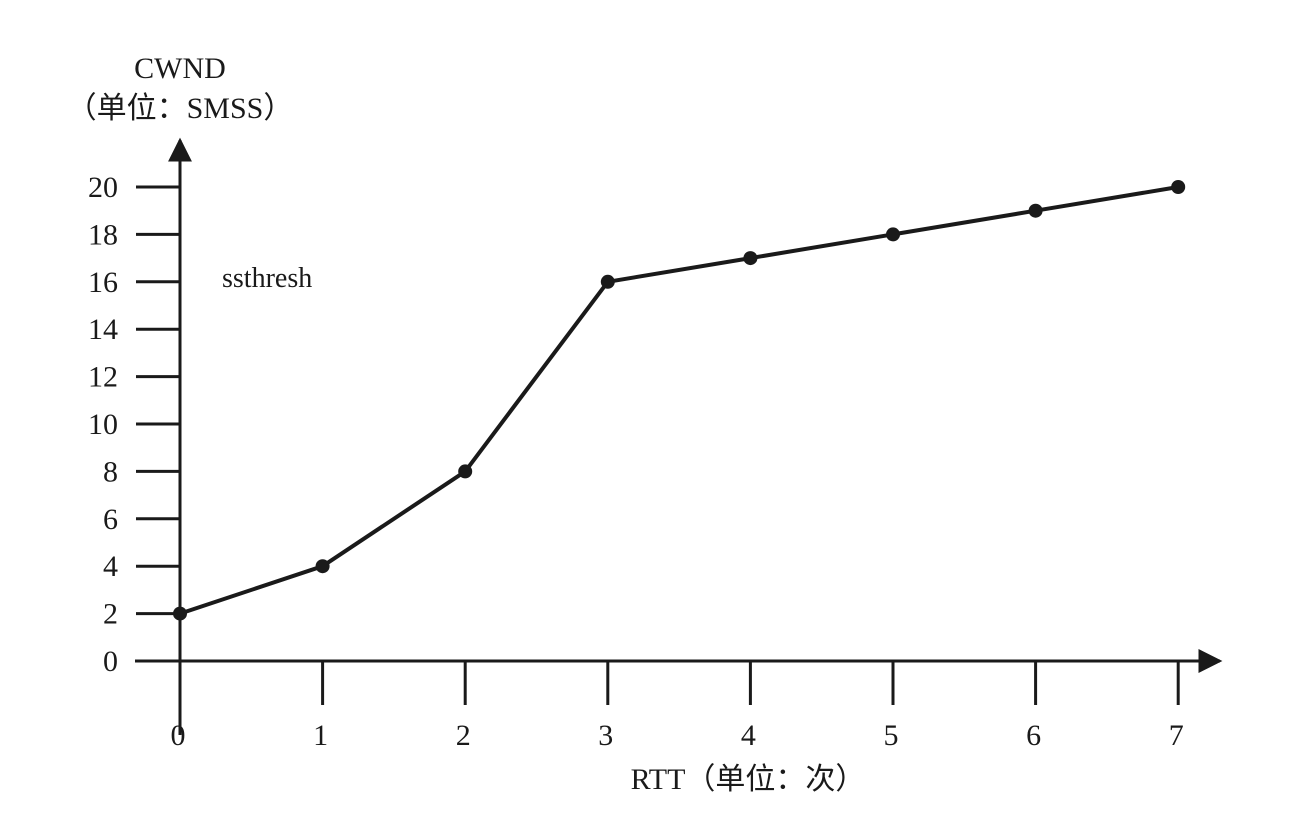  Describe the element at coordinates (134, 424) in the screenshot. I see `y-axis-ticks: 0 2 4 6 8 10 12 14 16 18 20` at that location.